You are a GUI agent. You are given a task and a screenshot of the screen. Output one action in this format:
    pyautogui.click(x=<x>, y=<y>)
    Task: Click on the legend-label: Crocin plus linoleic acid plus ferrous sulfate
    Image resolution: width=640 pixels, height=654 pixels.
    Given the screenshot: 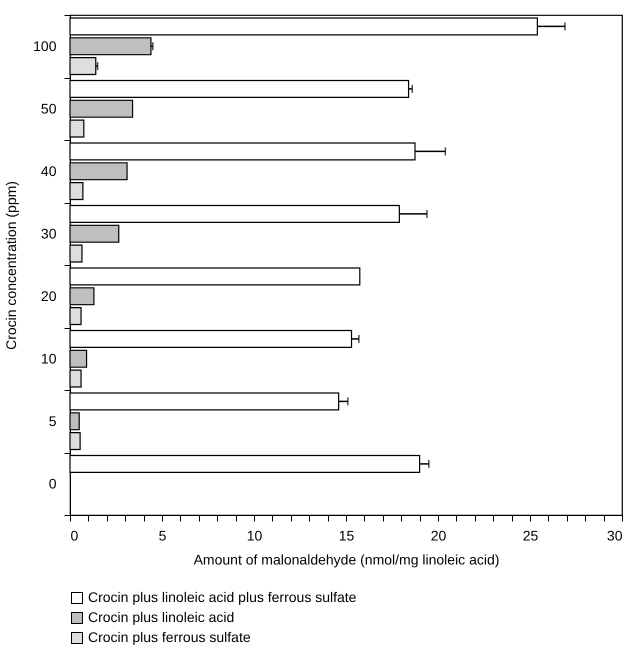 What is the action you would take?
    pyautogui.click(x=222, y=597)
    